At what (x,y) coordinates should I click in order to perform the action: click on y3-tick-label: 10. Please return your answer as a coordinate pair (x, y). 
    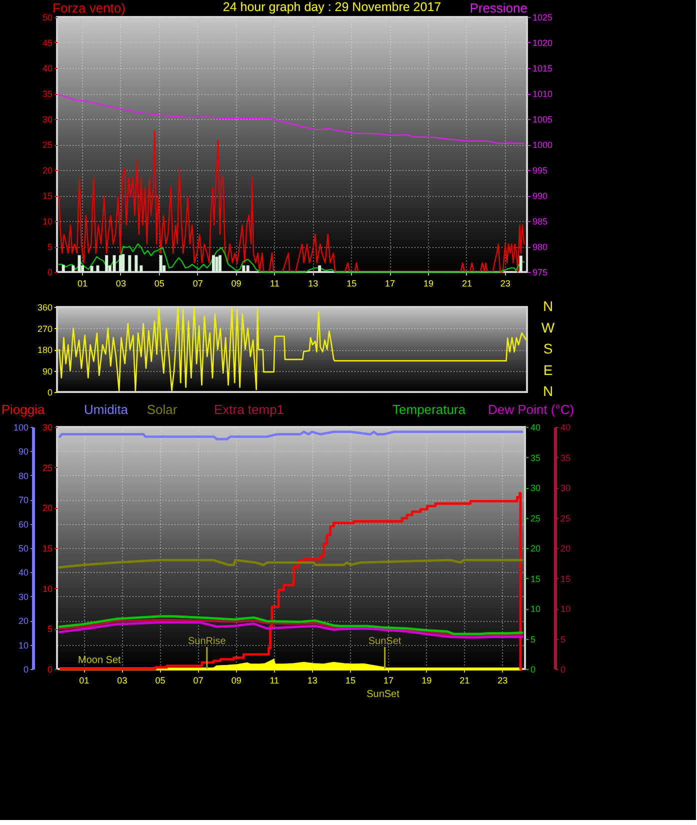
    Looking at the image, I should click on (565, 609).